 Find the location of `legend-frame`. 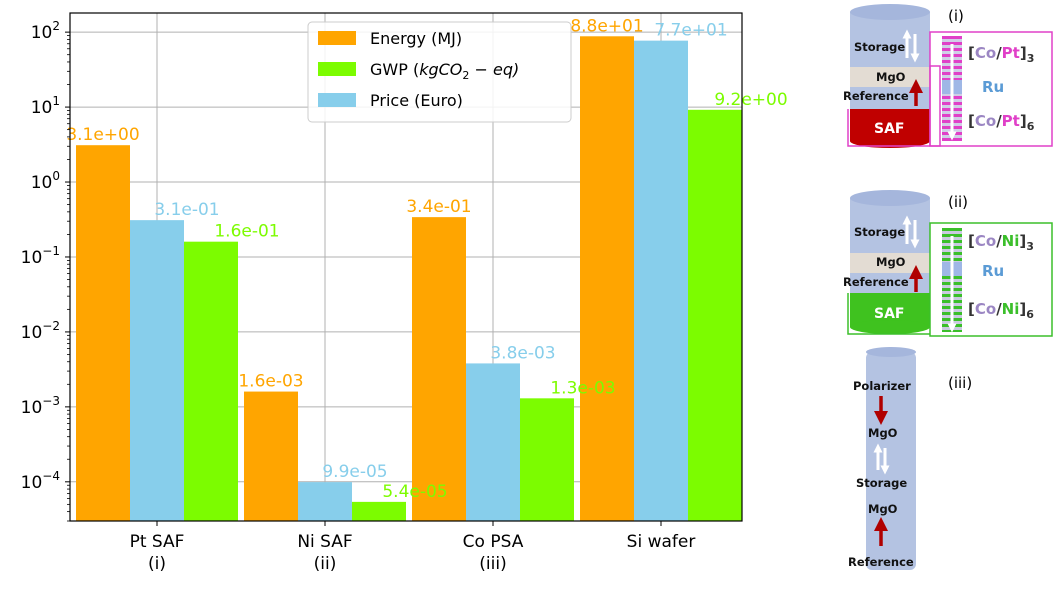

legend-frame is located at coordinates (439, 72).